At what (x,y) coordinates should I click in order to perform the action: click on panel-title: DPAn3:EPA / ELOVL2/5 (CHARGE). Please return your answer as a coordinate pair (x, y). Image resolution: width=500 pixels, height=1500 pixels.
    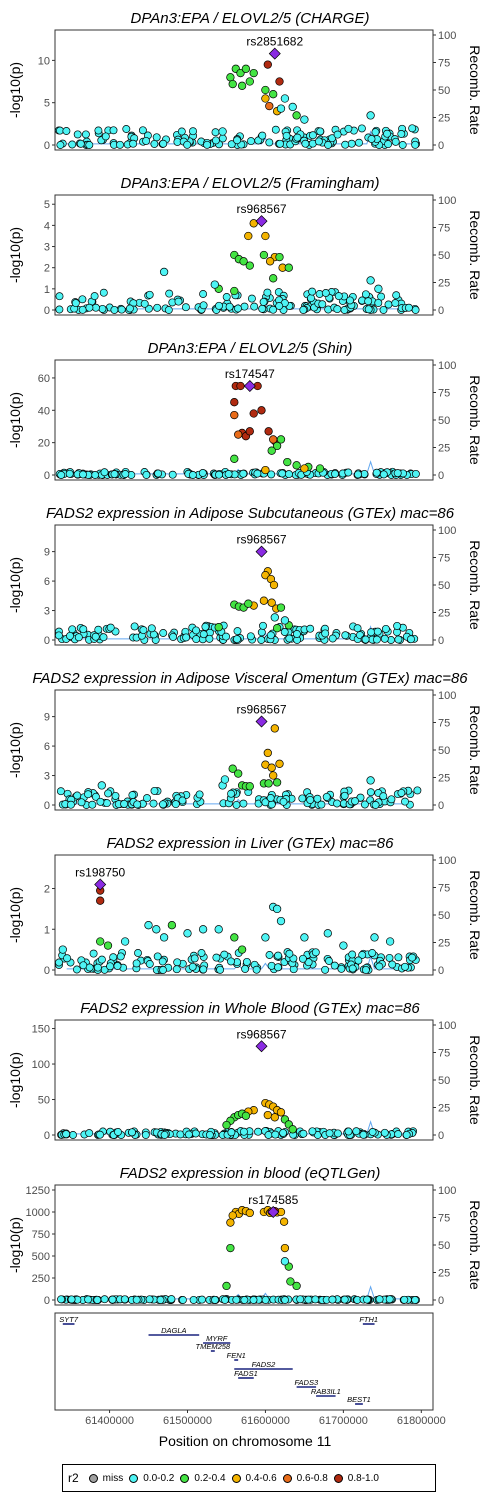
    Looking at the image, I should click on (250, 18).